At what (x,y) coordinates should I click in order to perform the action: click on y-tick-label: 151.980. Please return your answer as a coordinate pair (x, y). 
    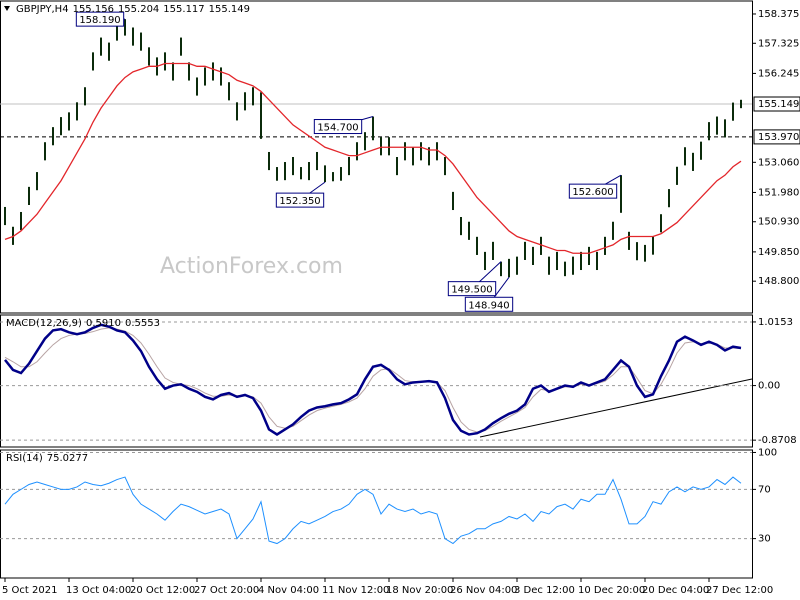
    Looking at the image, I should click on (778, 192).